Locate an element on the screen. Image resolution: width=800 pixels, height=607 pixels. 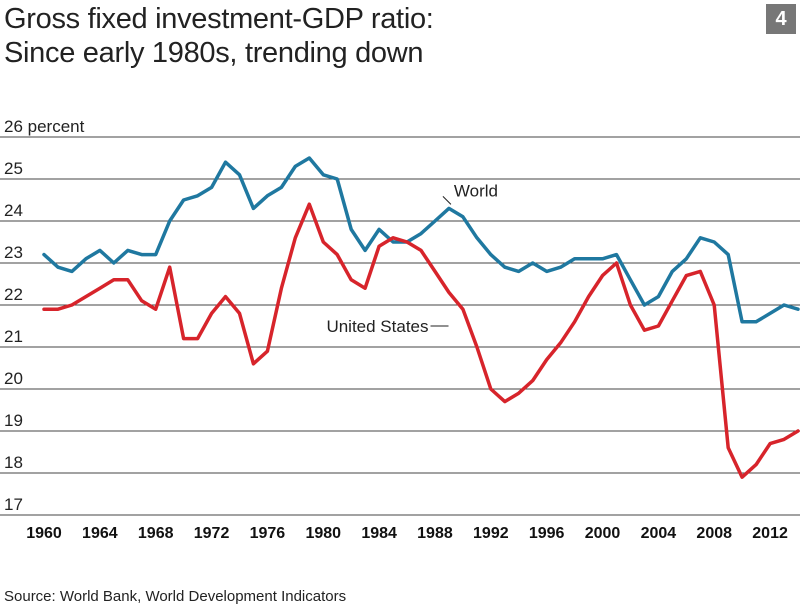
x-tick-label-2004: 2004 is located at coordinates (659, 533).